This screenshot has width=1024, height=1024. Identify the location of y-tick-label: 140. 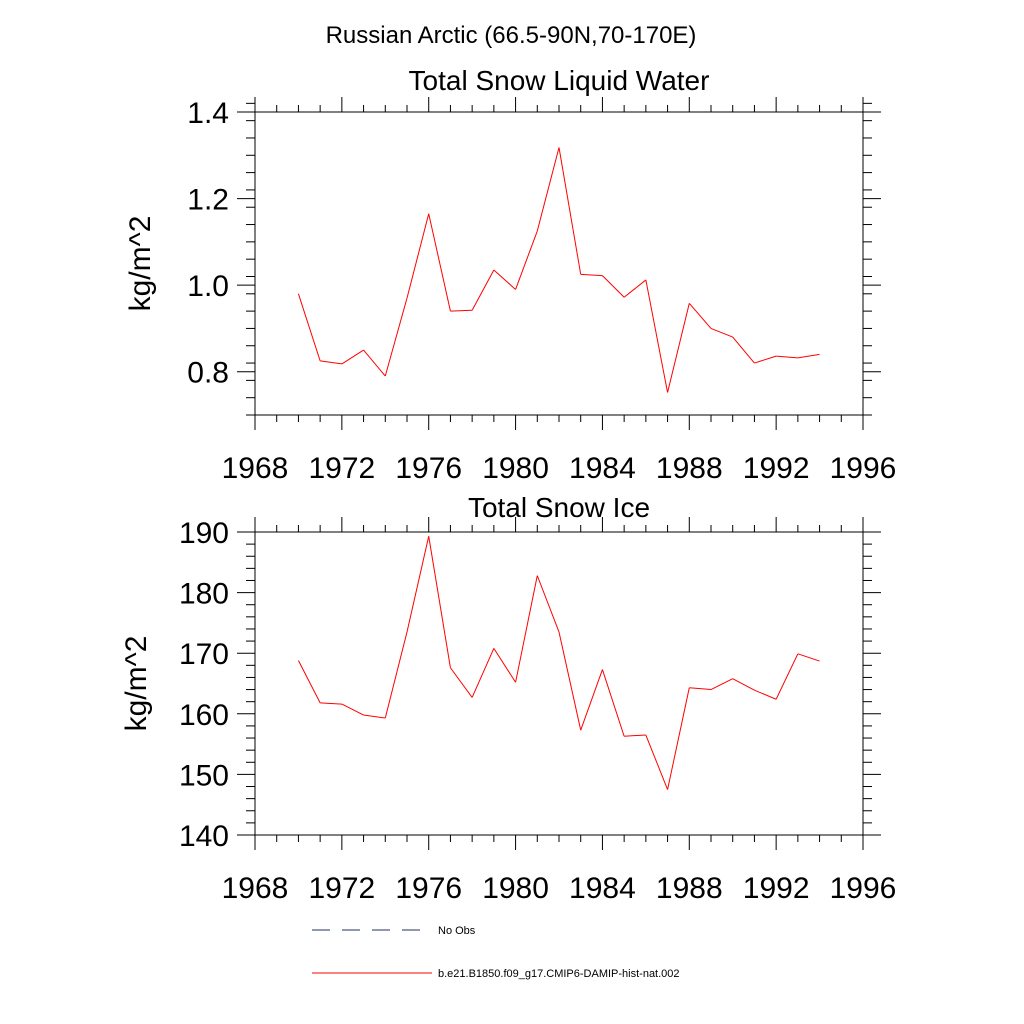
(204, 836).